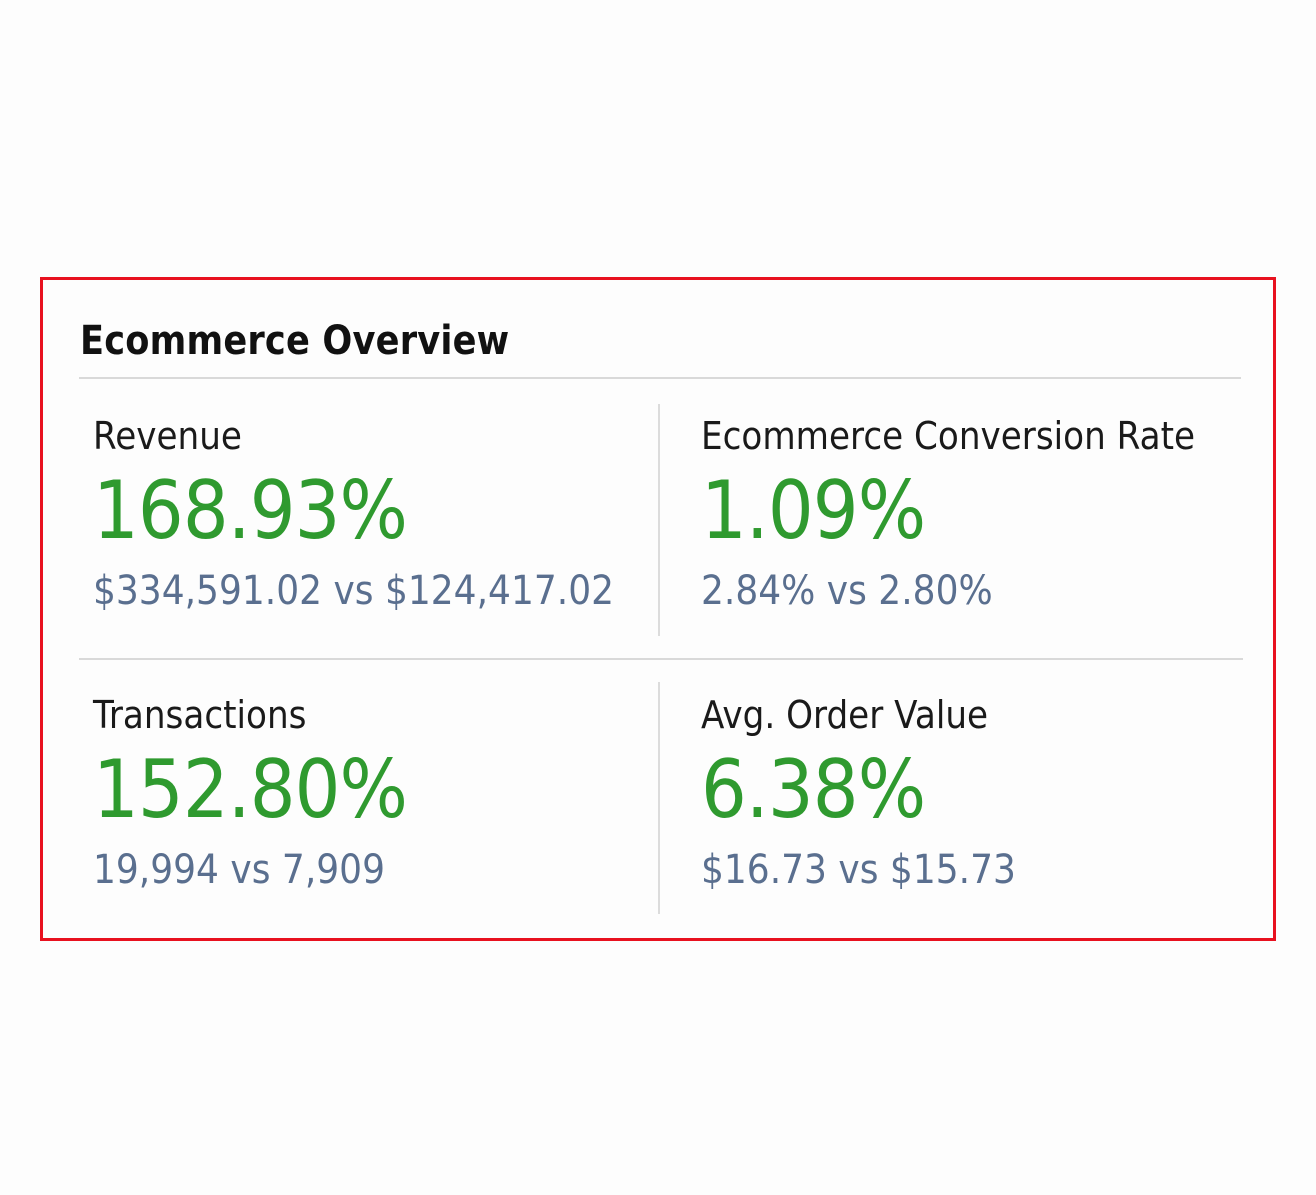 The width and height of the screenshot is (1316, 1195). I want to click on metric-label: Avg. Order Value, so click(845, 715).